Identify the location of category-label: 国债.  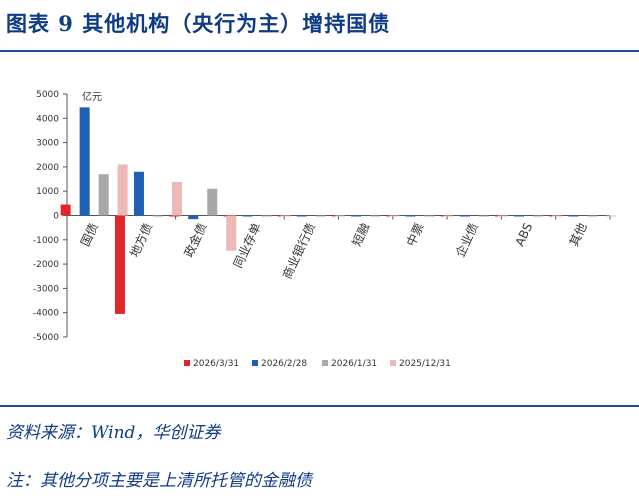
(89, 235).